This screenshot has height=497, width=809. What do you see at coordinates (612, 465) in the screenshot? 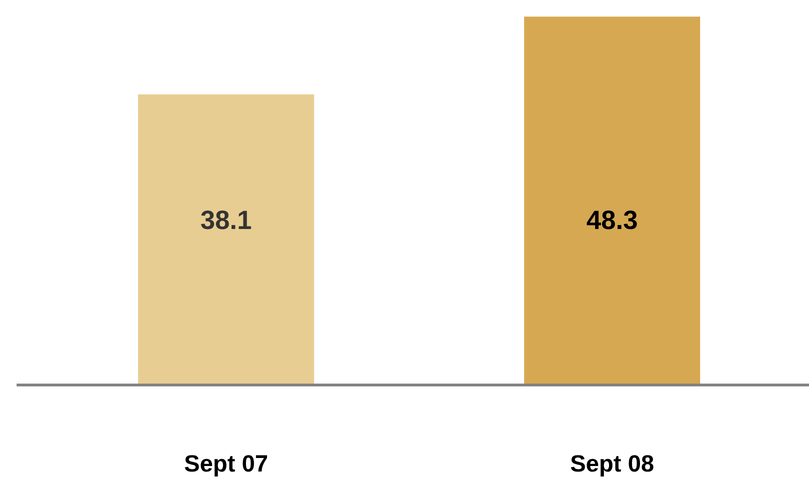
I see `x-tick-label: Sept 08` at bounding box center [612, 465].